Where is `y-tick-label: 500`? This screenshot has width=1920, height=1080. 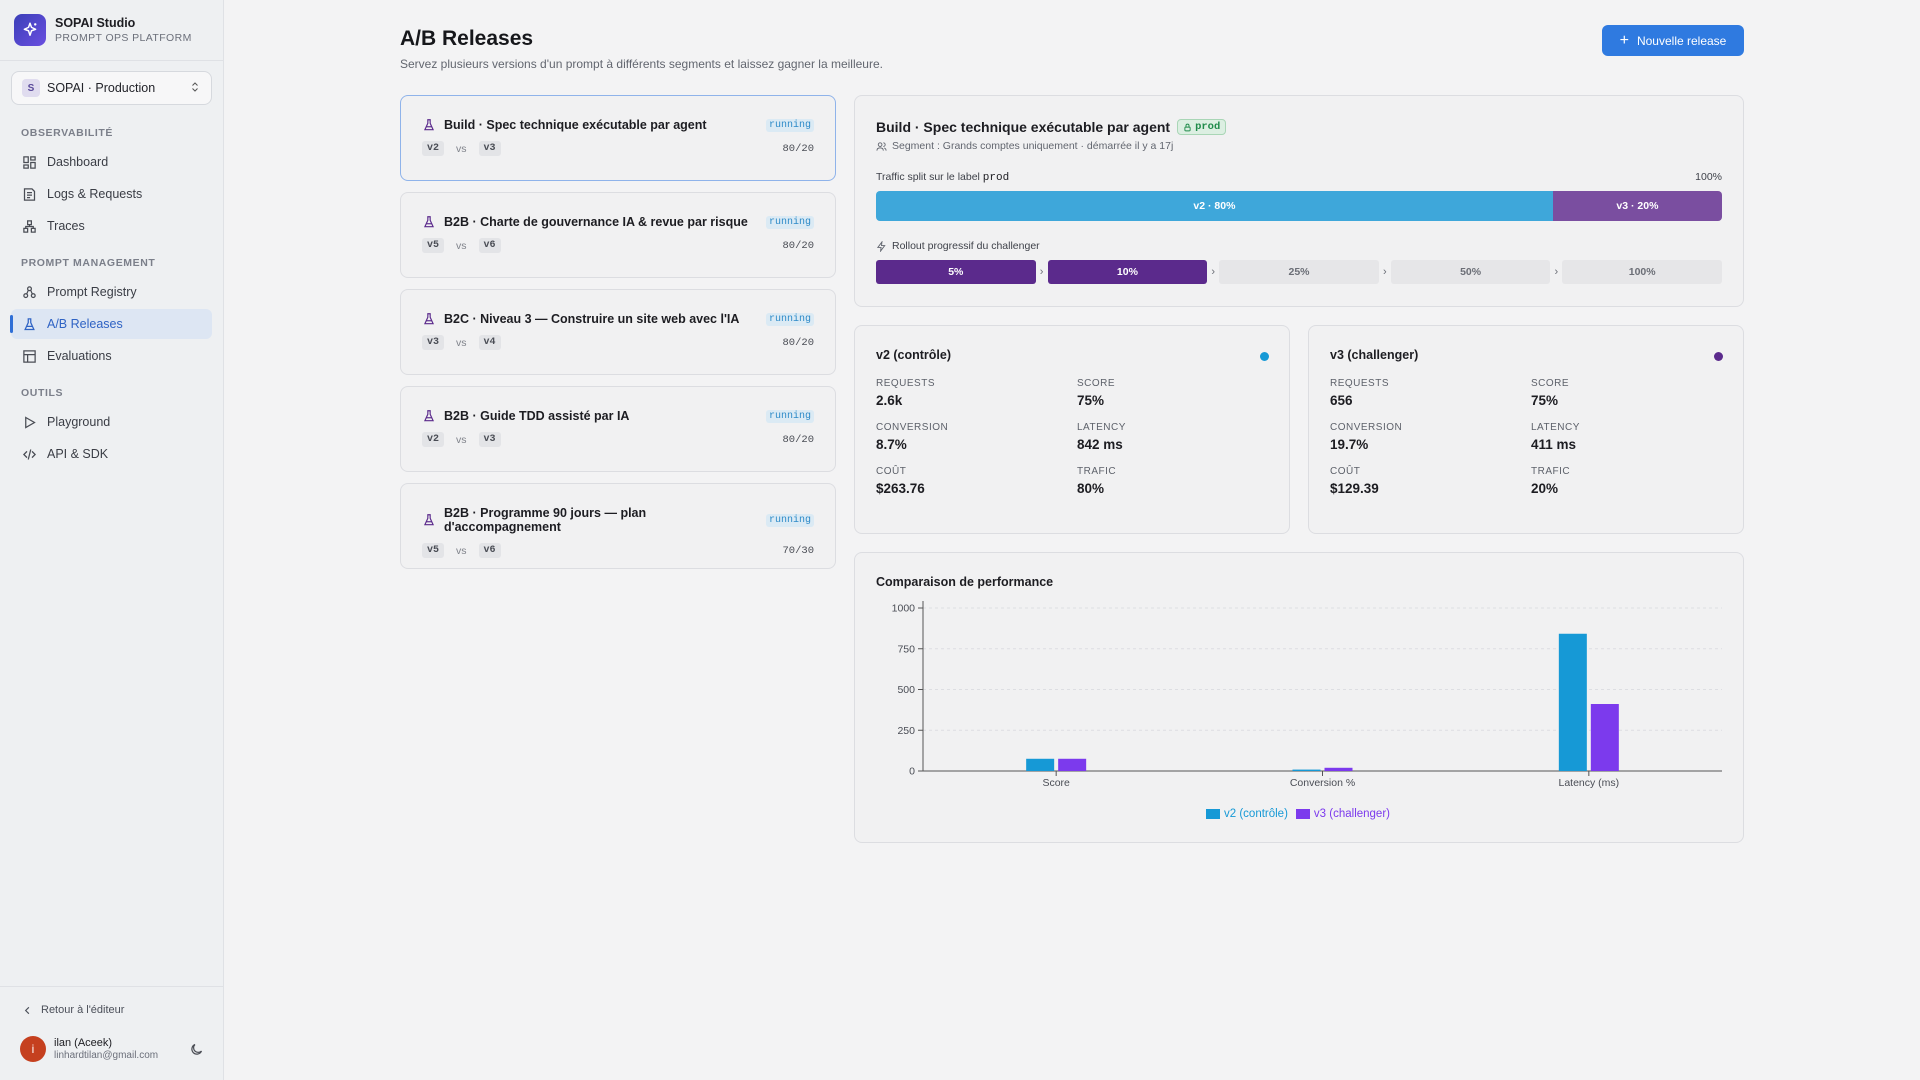
y-tick-label: 500 is located at coordinates (906, 690).